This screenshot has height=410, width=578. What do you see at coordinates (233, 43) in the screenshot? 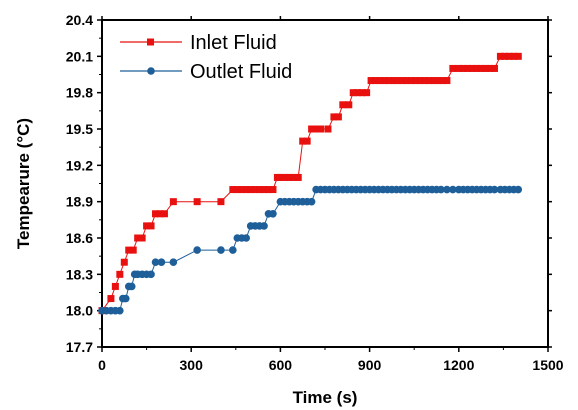
I see `legend-label: Inlet Fluid` at bounding box center [233, 43].